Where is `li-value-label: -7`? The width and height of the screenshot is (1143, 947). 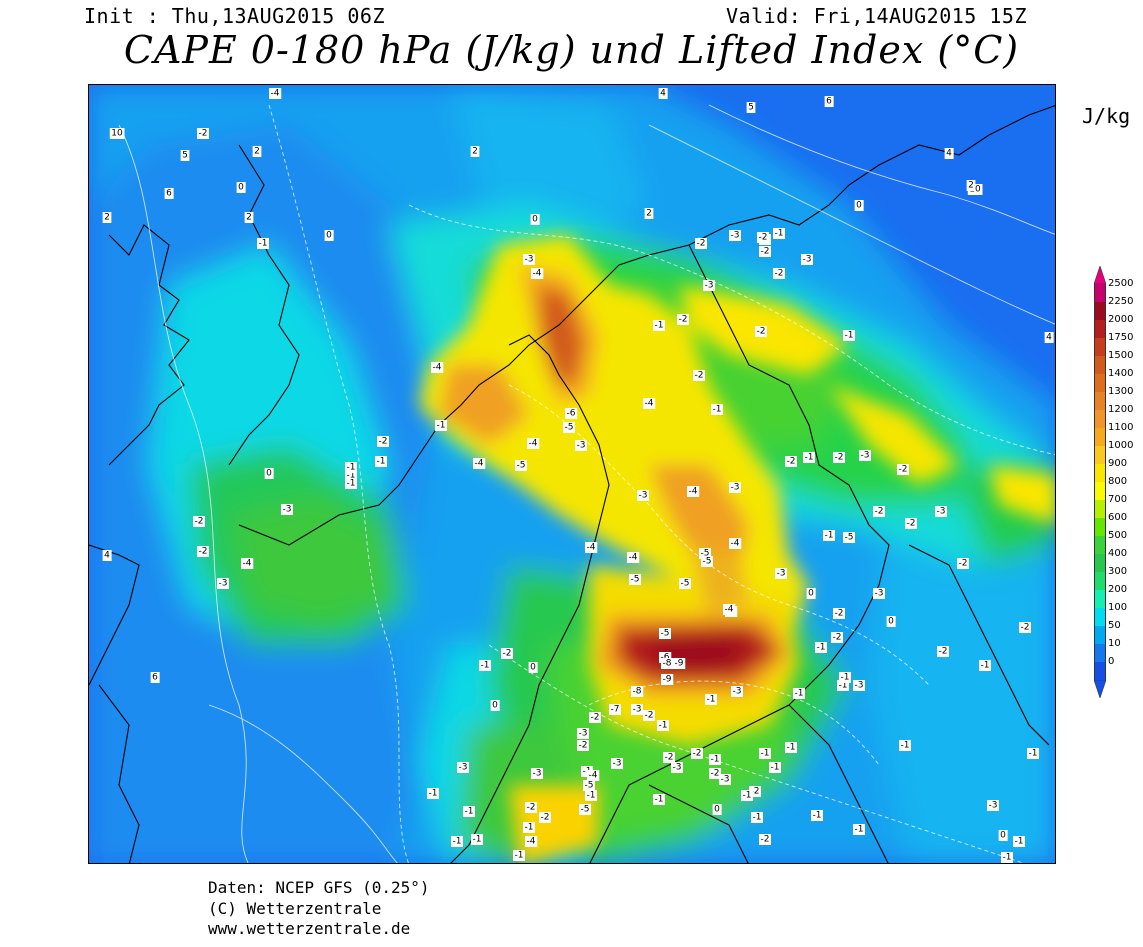
li-value-label: -7 is located at coordinates (615, 710).